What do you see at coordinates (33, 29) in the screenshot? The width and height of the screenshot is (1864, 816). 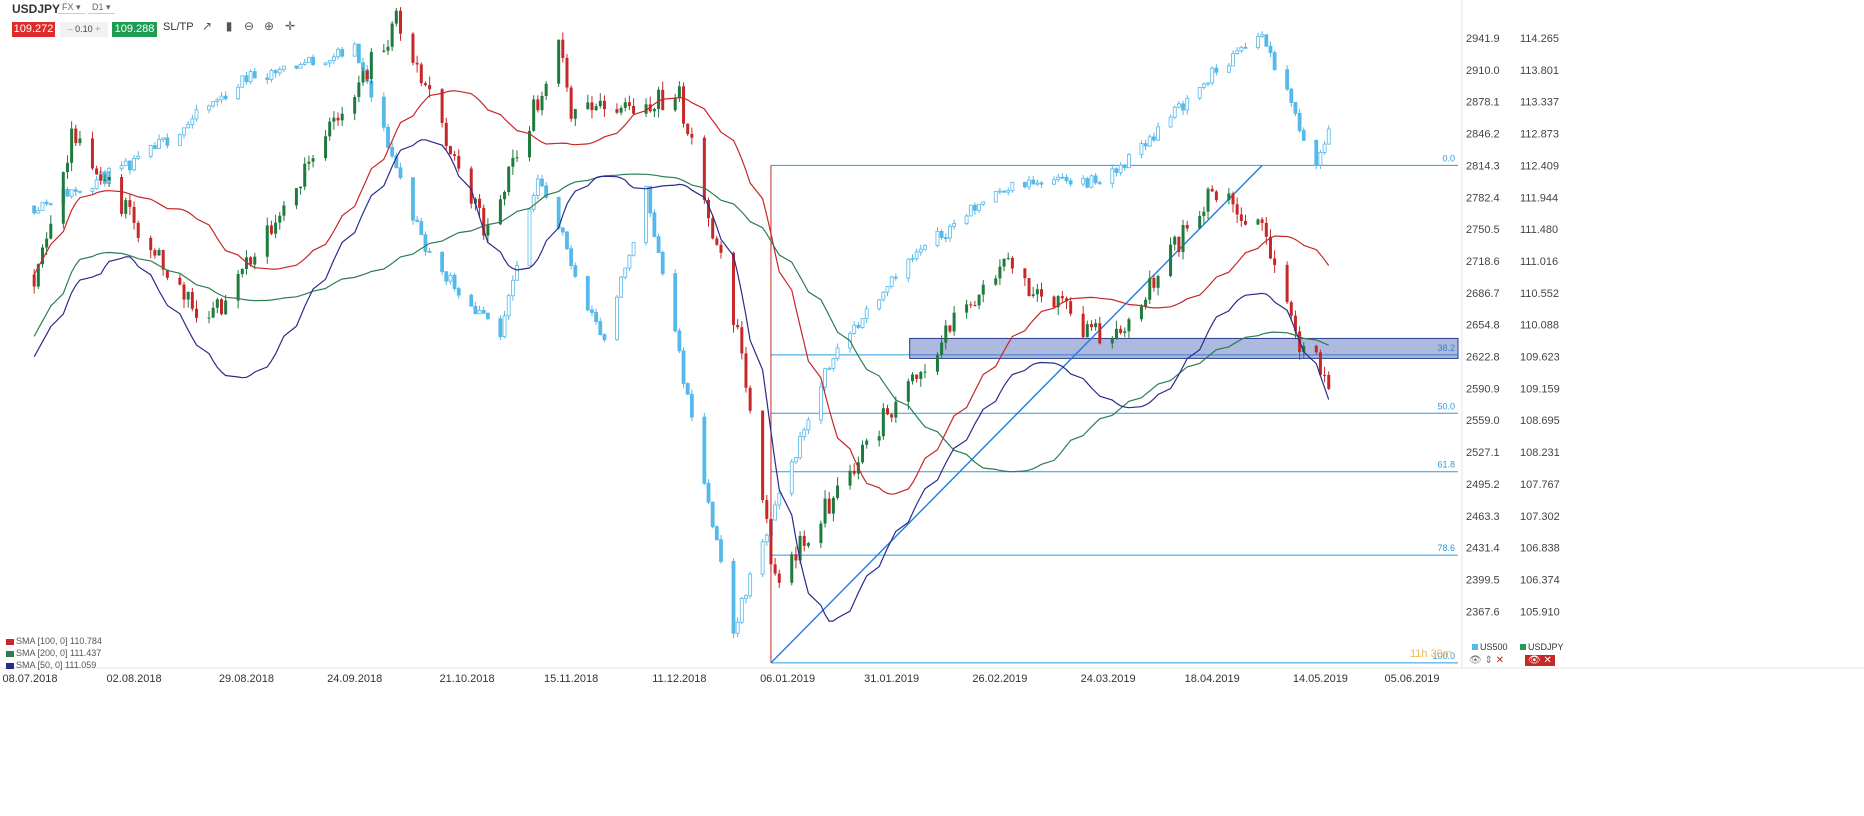 I see `sell-button: 109.272` at bounding box center [33, 29].